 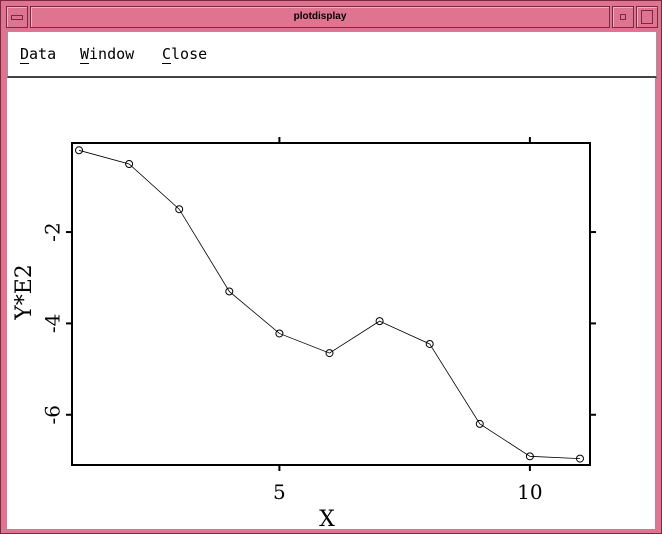 What do you see at coordinates (53, 231) in the screenshot?
I see `y-tick-label: -2` at bounding box center [53, 231].